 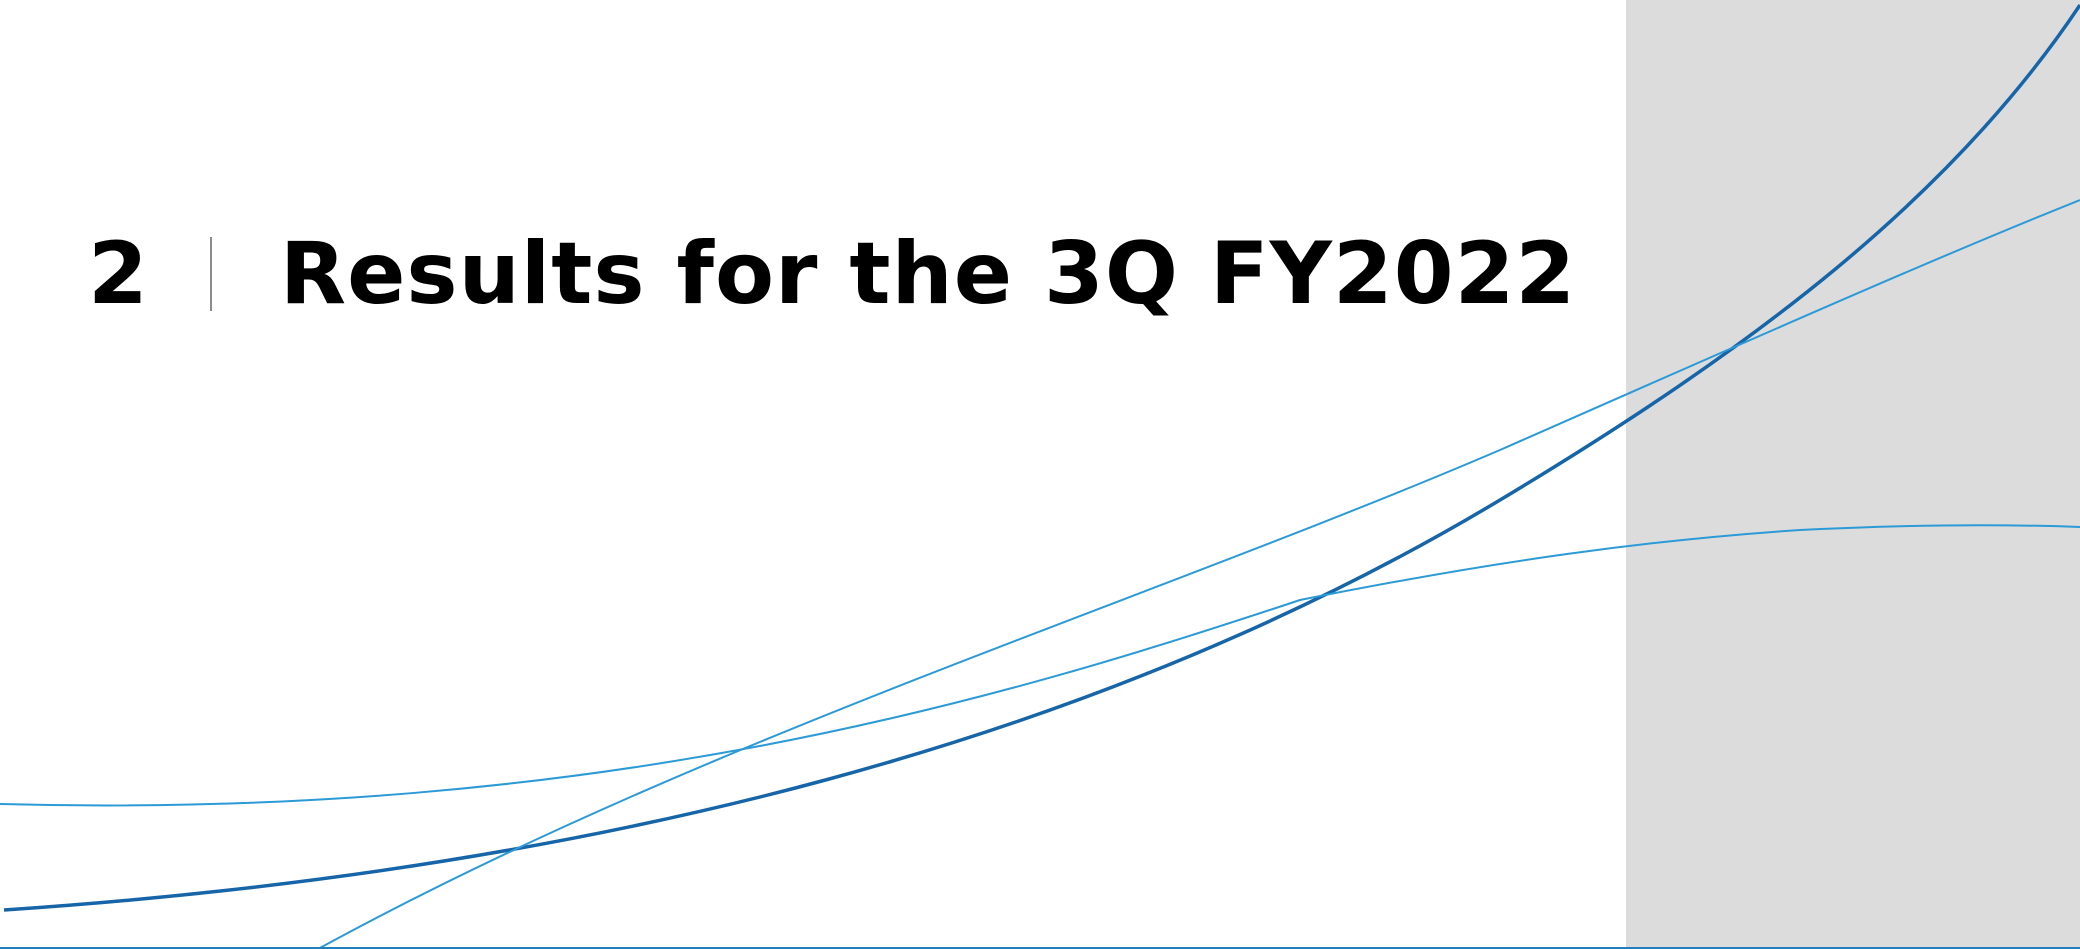 What do you see at coordinates (119, 274) in the screenshot?
I see `section-number: 2` at bounding box center [119, 274].